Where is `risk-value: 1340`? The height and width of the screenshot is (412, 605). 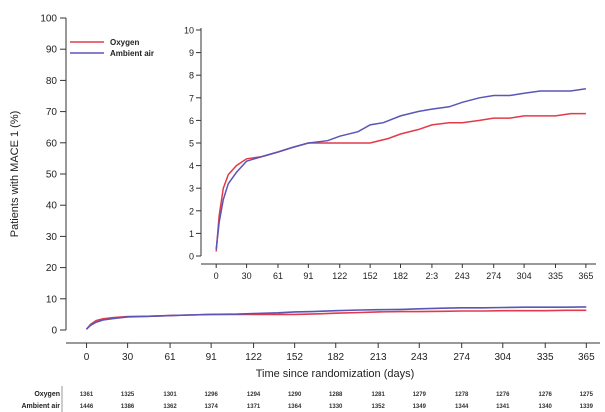
risk-value: 1340 is located at coordinates (546, 407).